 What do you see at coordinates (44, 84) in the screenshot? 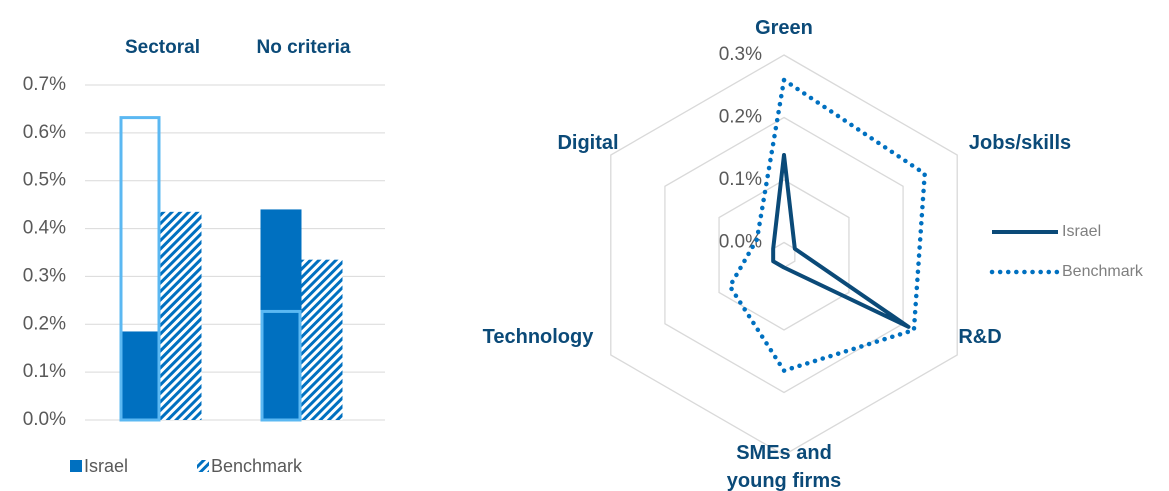
I see `y-tick-label: 0.7%` at bounding box center [44, 84].